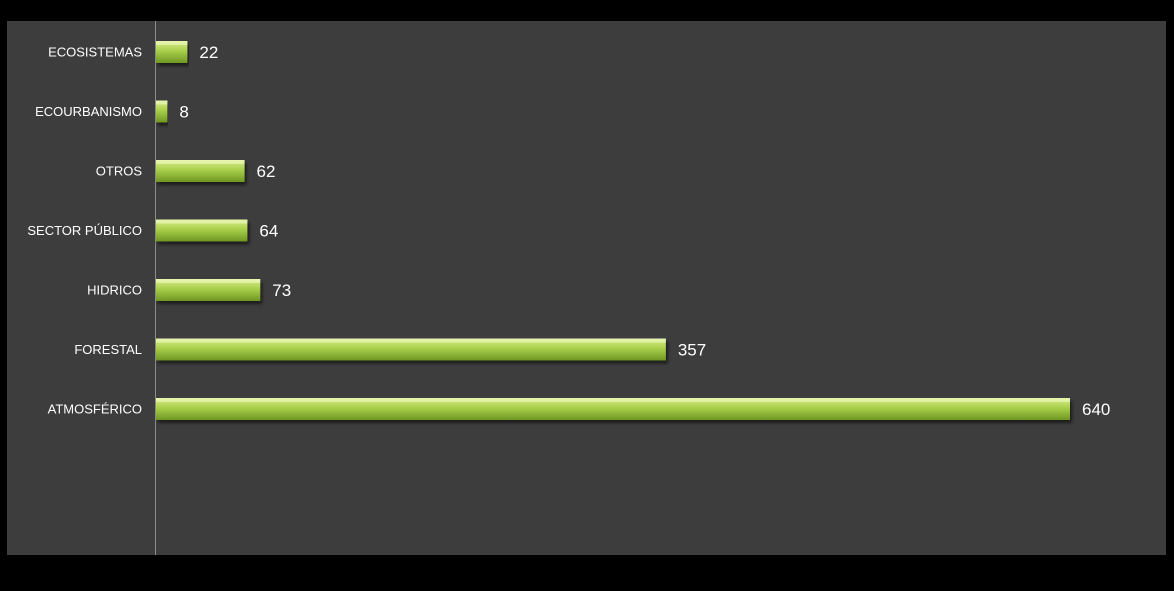 The height and width of the screenshot is (591, 1174). Describe the element at coordinates (114, 290) in the screenshot. I see `category-label-hidrico: HIDRICO` at that location.